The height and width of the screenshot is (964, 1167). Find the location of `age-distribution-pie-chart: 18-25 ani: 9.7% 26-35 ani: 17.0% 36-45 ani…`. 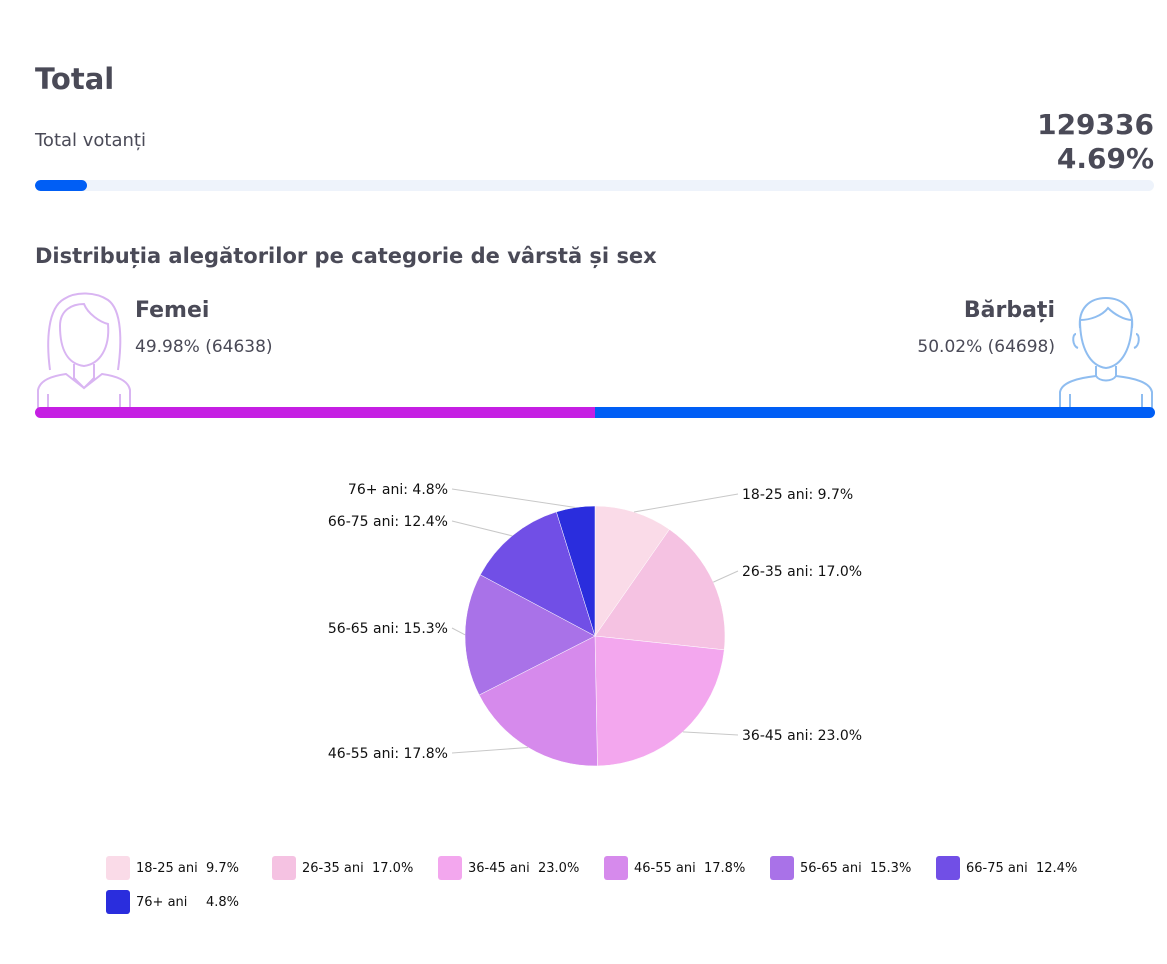

age-distribution-pie-chart: 18-25 ani: 9.7% 26-35 ani: 17.0% 36-45 ani… is located at coordinates (595, 624).